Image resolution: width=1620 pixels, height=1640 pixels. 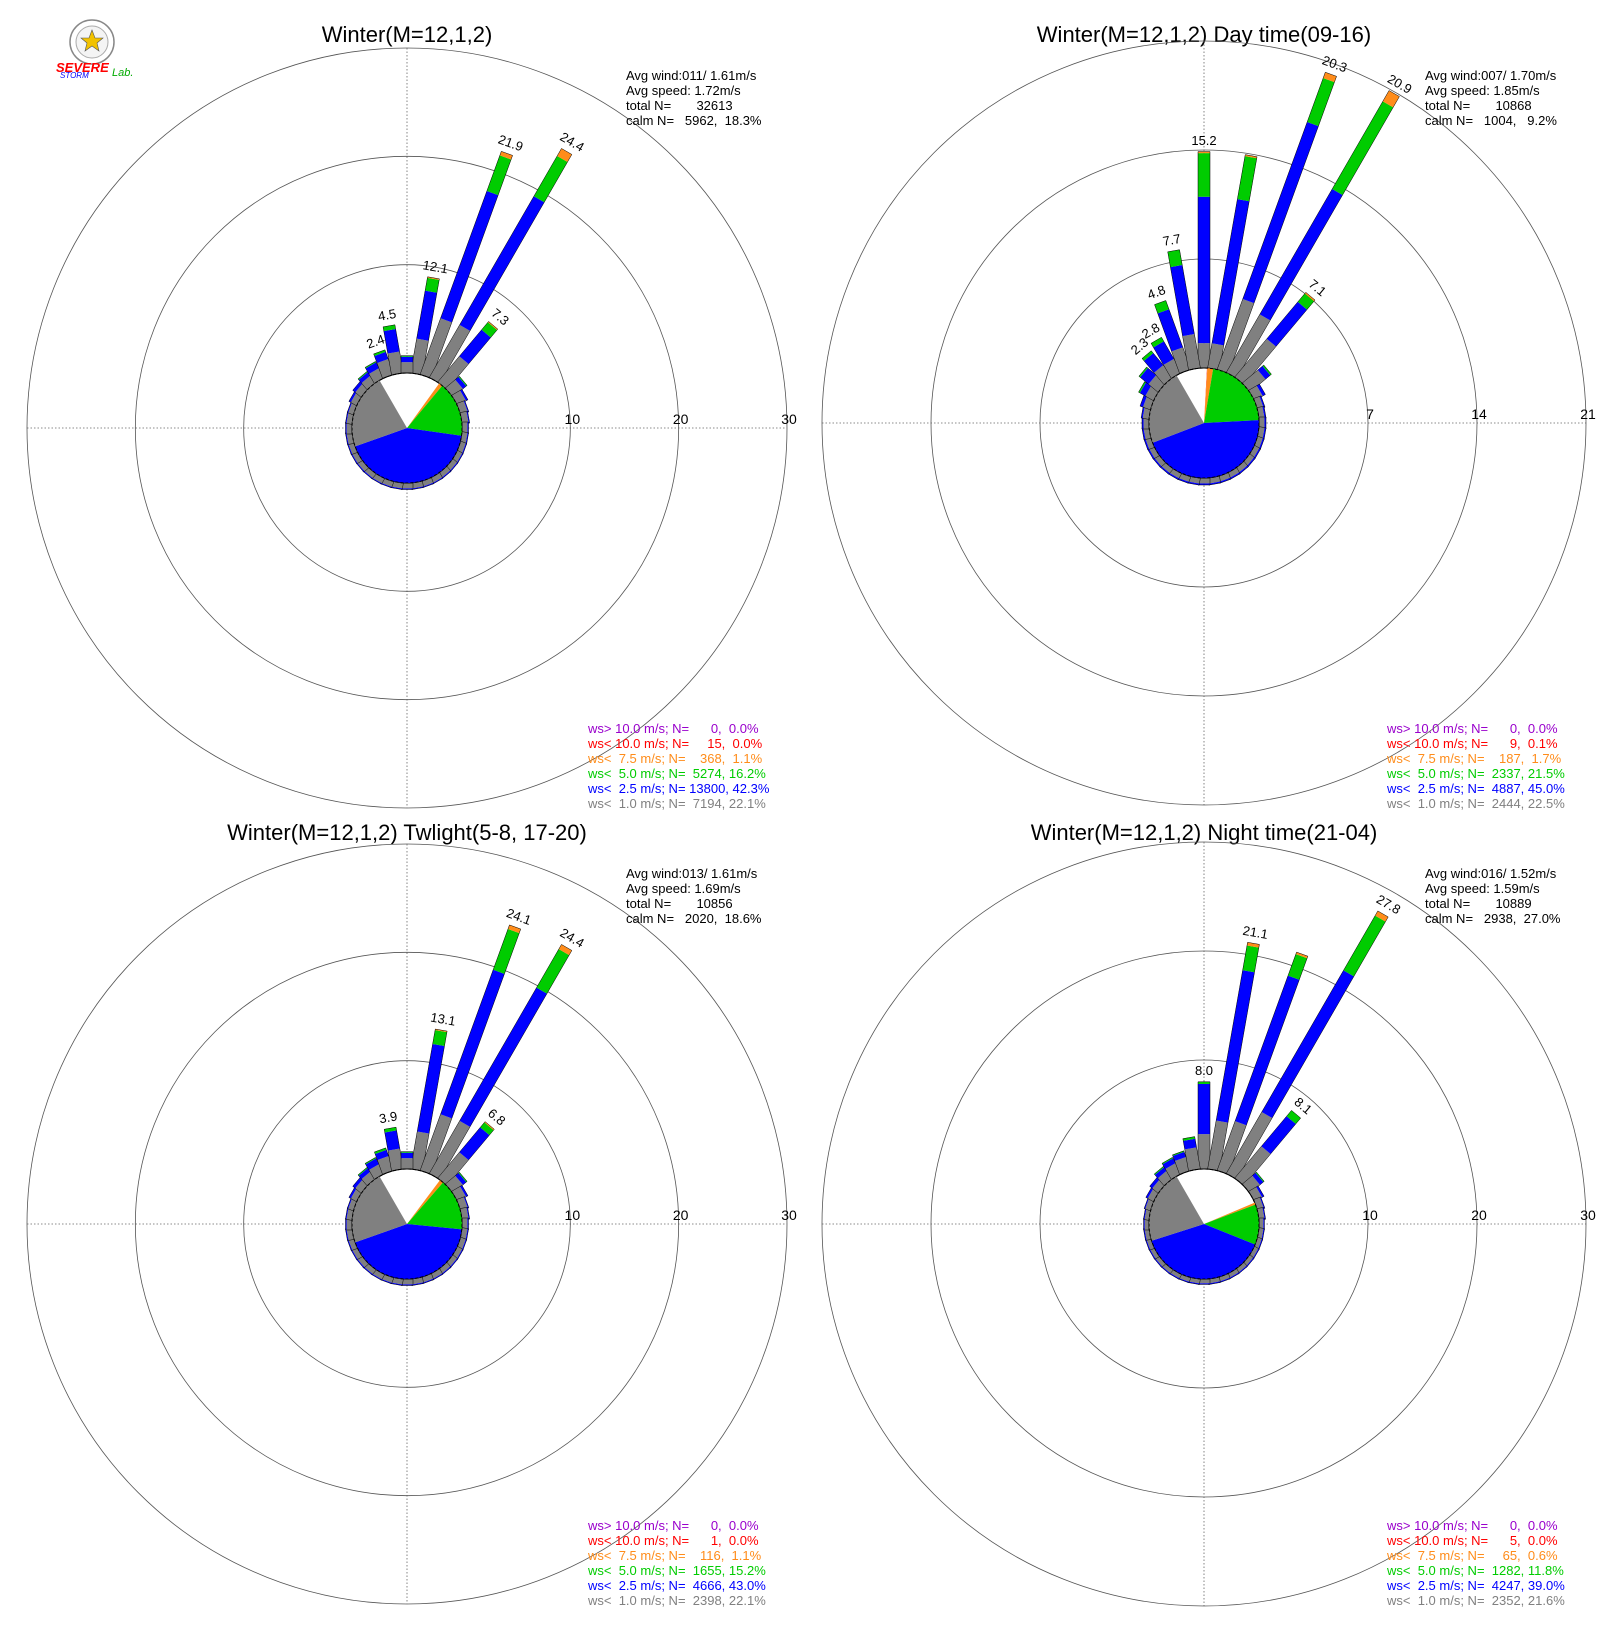 What do you see at coordinates (1472, 1525) in the screenshot?
I see `legend-entry: ws> 10.0 m/s; N= 0, 0.0%` at bounding box center [1472, 1525].